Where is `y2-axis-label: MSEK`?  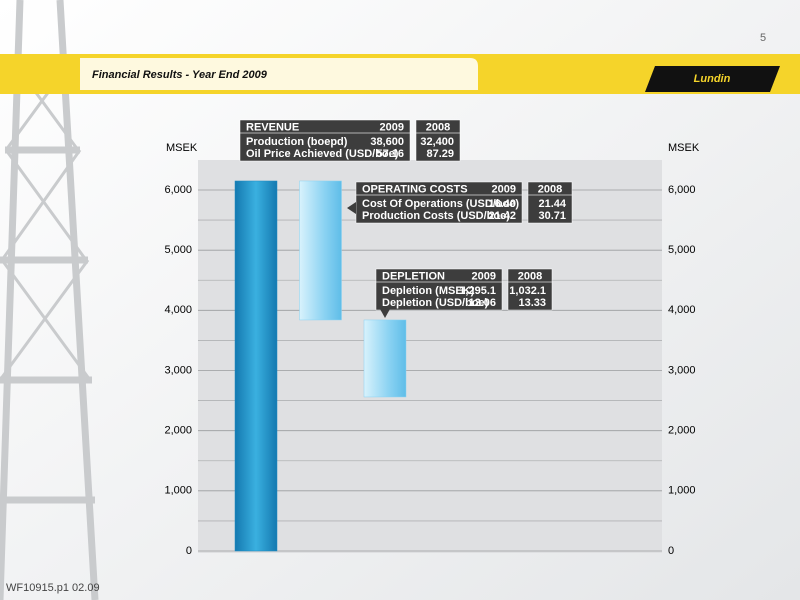 y2-axis-label: MSEK is located at coordinates (684, 148).